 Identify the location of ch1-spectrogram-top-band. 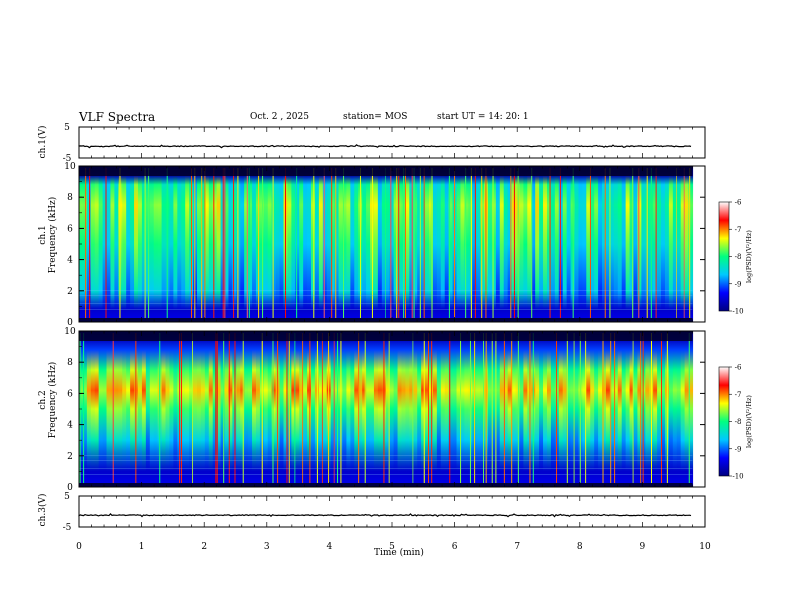
(386, 171).